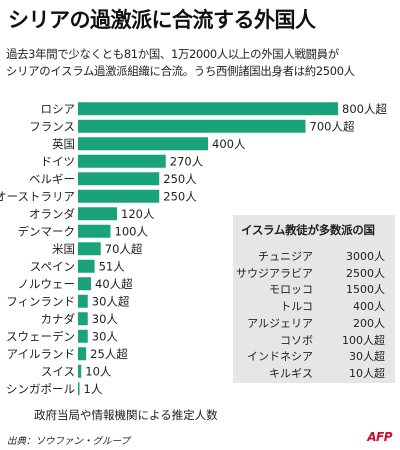 Image resolution: width=400 pixels, height=450 pixels. I want to click on inset-country: サウジアラビア, so click(274, 273).